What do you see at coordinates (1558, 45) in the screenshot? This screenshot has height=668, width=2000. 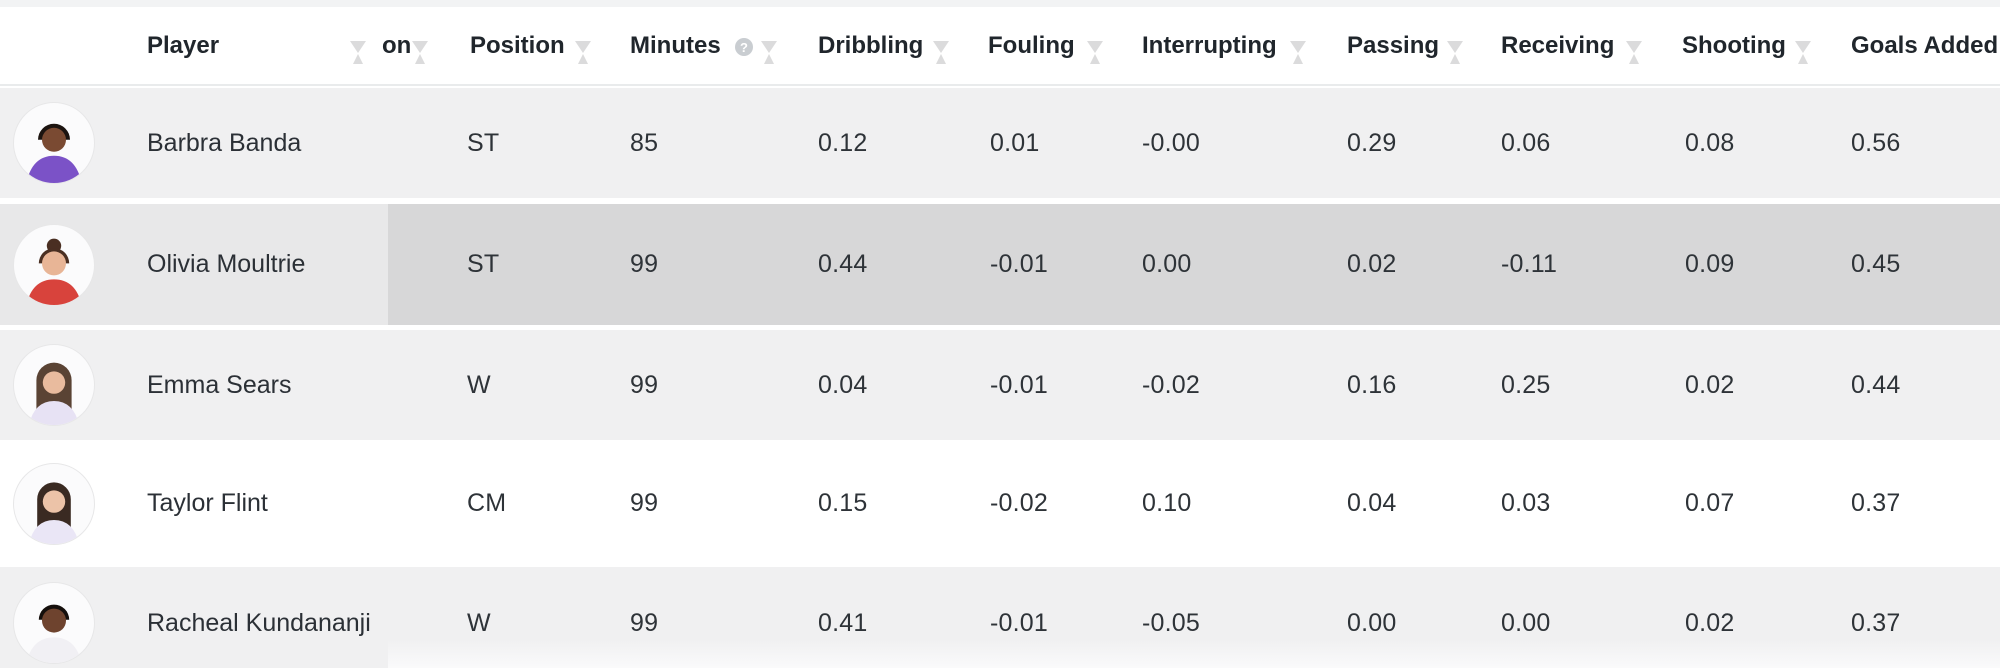 I see `column-header-receiving: Receiving` at bounding box center [1558, 45].